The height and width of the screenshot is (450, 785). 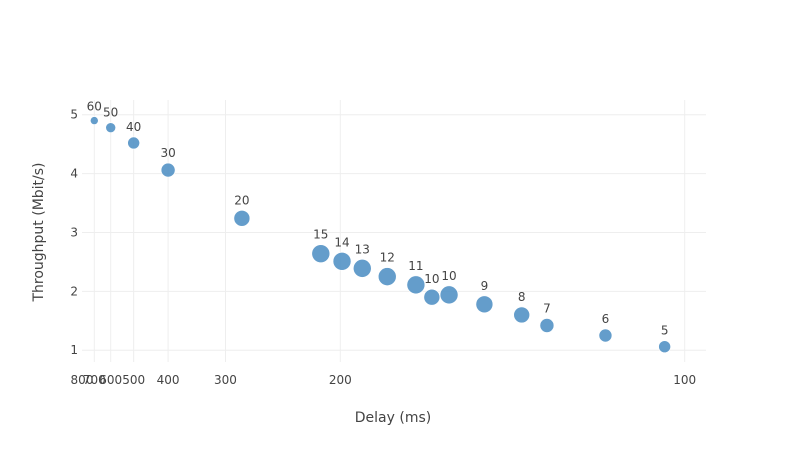 I want to click on x-tick-label: 600, so click(x=110, y=380).